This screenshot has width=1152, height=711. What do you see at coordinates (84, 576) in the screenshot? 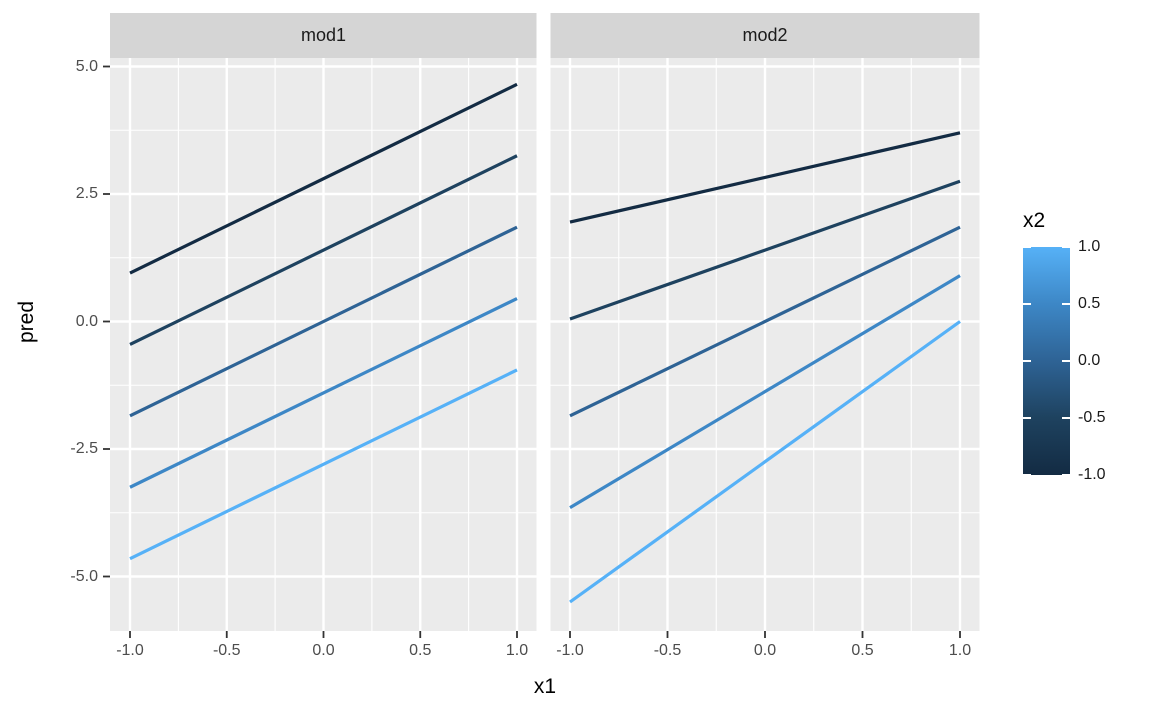
I see `y-axis-tick-label: -5.0` at bounding box center [84, 576].